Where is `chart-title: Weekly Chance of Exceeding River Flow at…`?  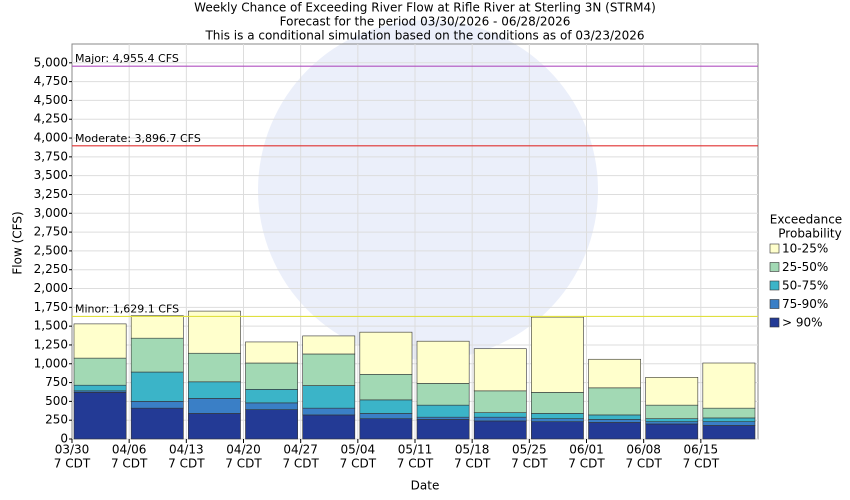
chart-title: Weekly Chance of Exceeding River Flow at… is located at coordinates (425, 8).